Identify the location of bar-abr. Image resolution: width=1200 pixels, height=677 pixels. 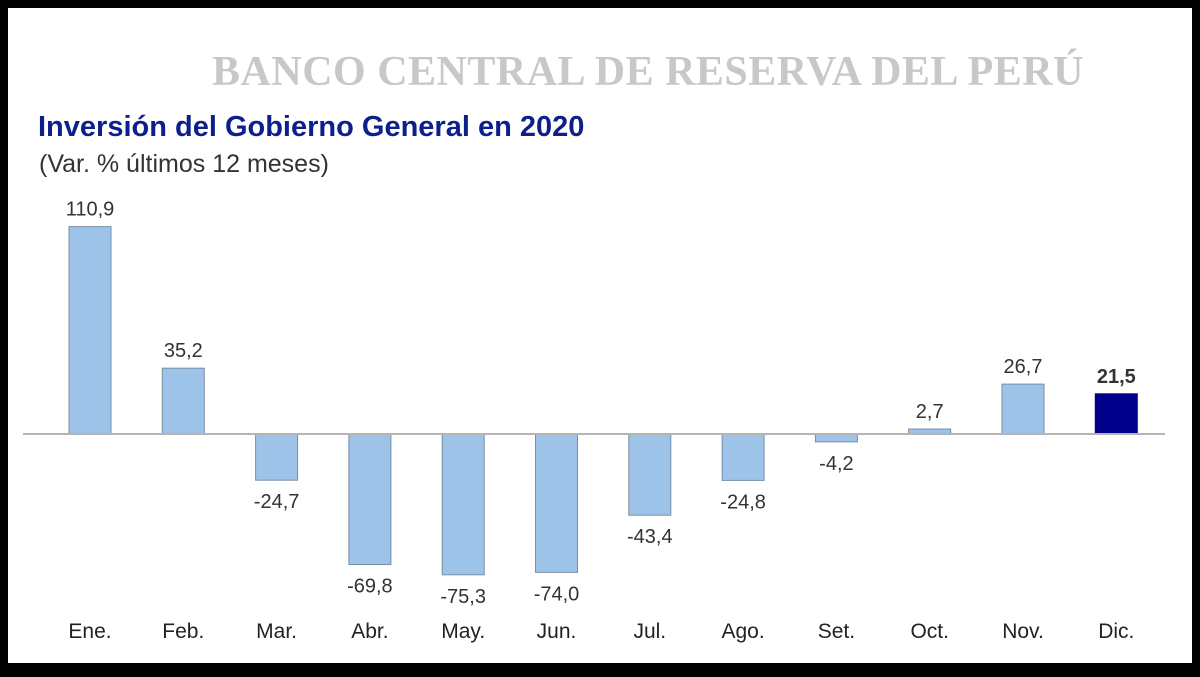
(370, 499).